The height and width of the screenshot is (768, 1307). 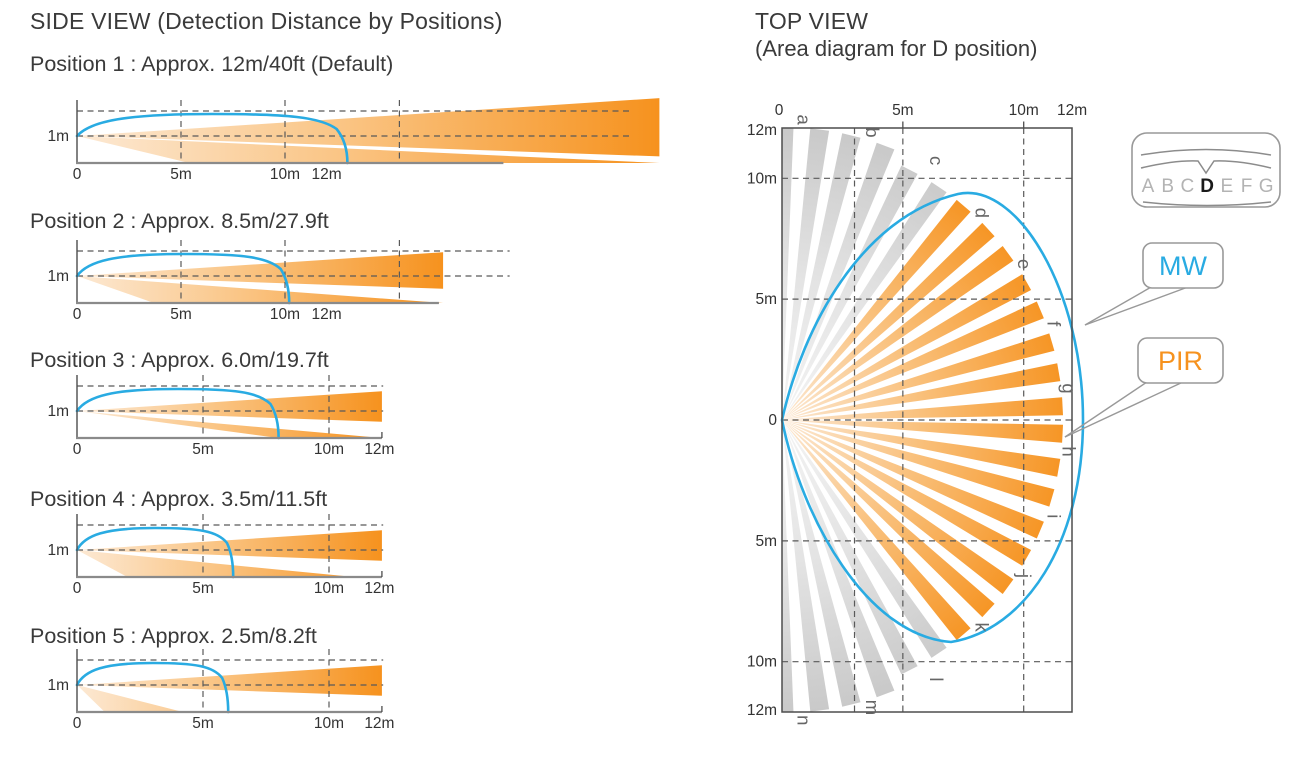 What do you see at coordinates (1068, 388) in the screenshot?
I see `zone-label-g: g` at bounding box center [1068, 388].